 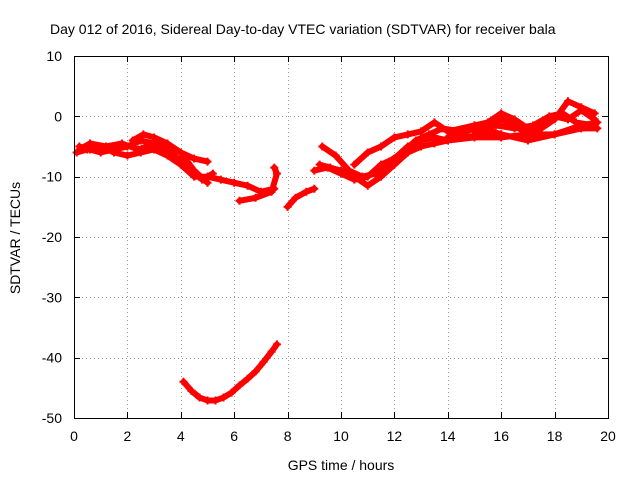 I want to click on y-tick-label: -30, so click(x=52, y=297).